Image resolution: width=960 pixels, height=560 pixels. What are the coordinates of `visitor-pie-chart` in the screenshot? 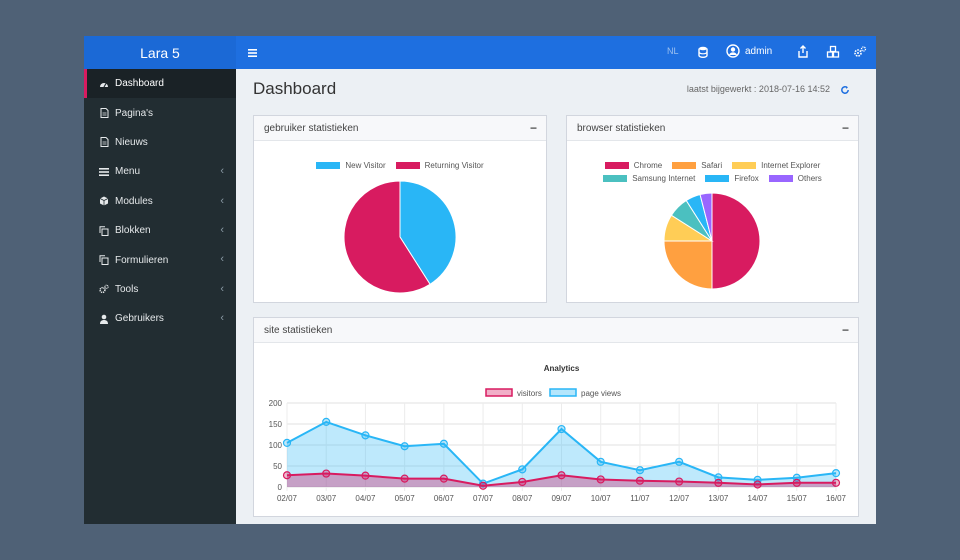 It's located at (400, 237).